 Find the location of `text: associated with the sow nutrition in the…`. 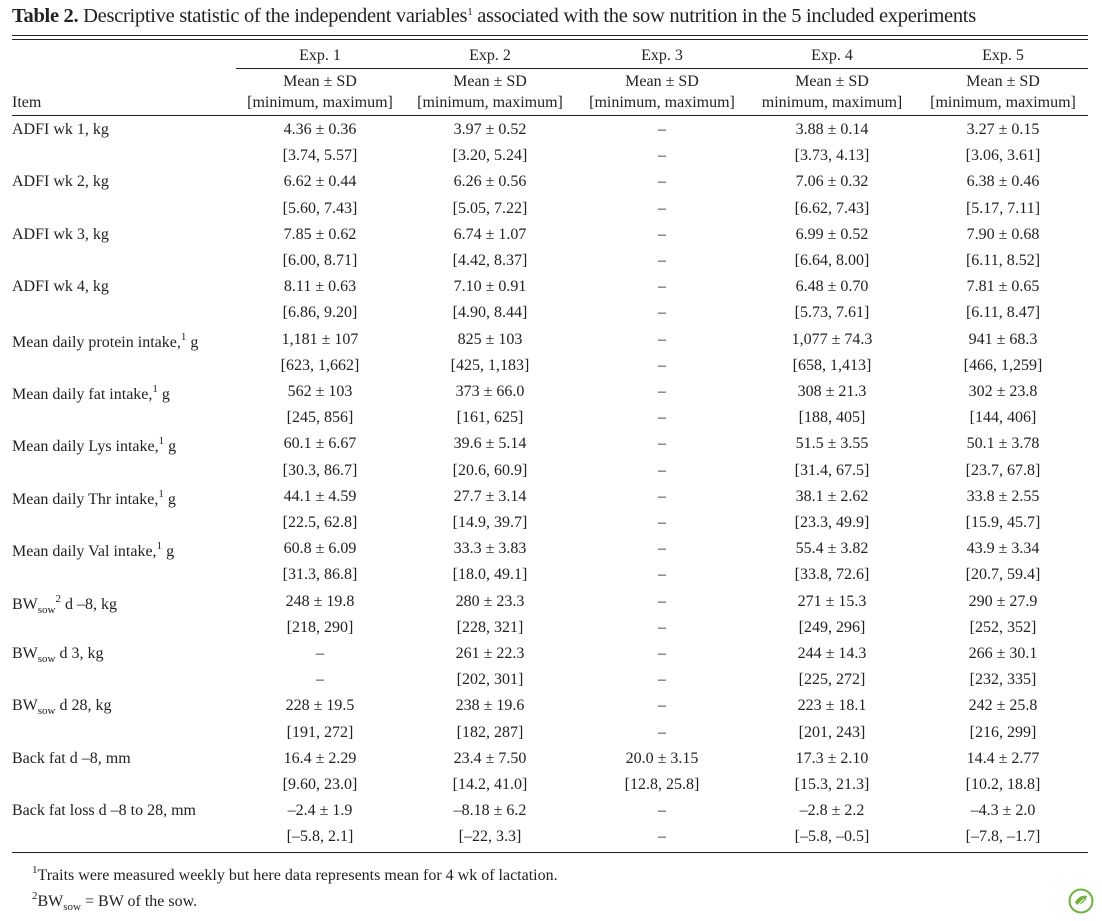

text: associated with the sow nutrition in the… is located at coordinates (724, 16).